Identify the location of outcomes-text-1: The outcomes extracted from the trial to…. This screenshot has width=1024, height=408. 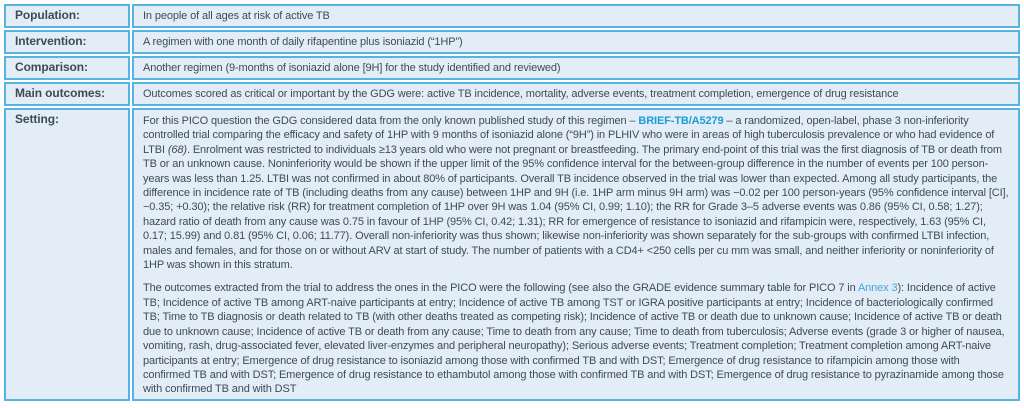
(500, 288).